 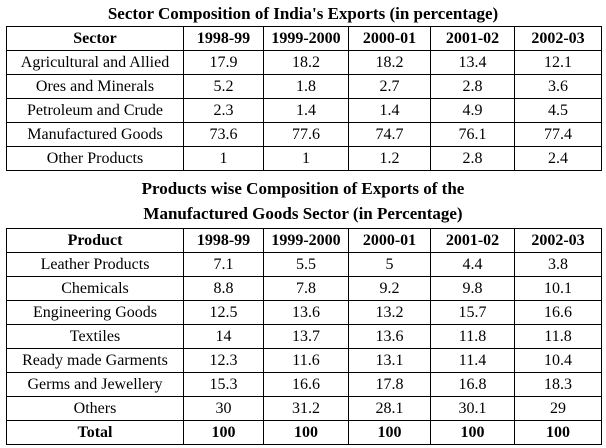 What do you see at coordinates (558, 288) in the screenshot?
I see `table-cell: 10.1` at bounding box center [558, 288].